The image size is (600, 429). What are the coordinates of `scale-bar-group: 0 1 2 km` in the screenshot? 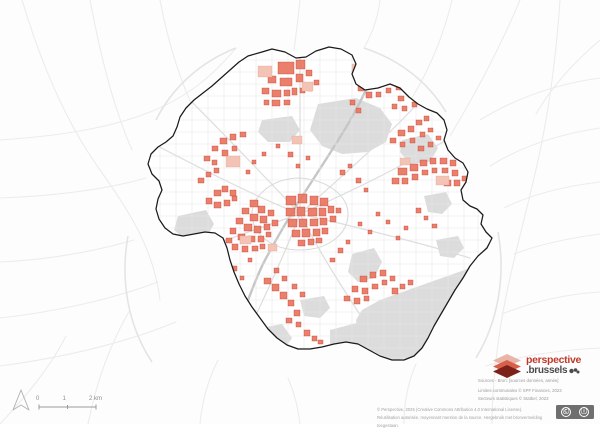 It's located at (57, 400).